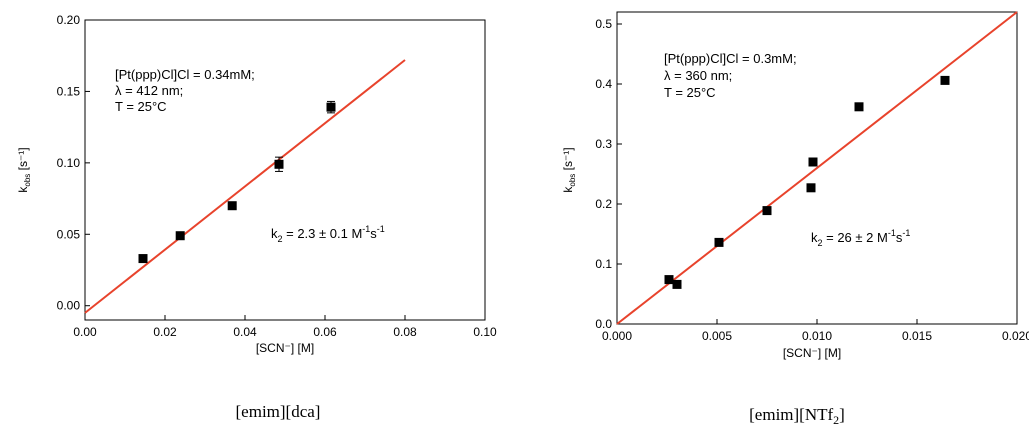 This screenshot has width=1029, height=428. Describe the element at coordinates (69, 163) in the screenshot. I see `y-tick-label: 0.10` at that location.